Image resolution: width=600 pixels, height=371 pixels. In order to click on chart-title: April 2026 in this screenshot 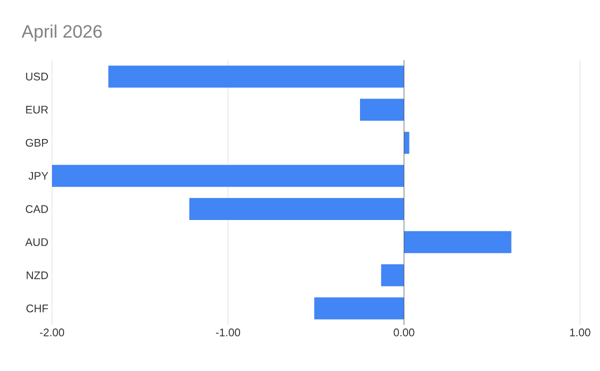, I will do `click(62, 33)`.